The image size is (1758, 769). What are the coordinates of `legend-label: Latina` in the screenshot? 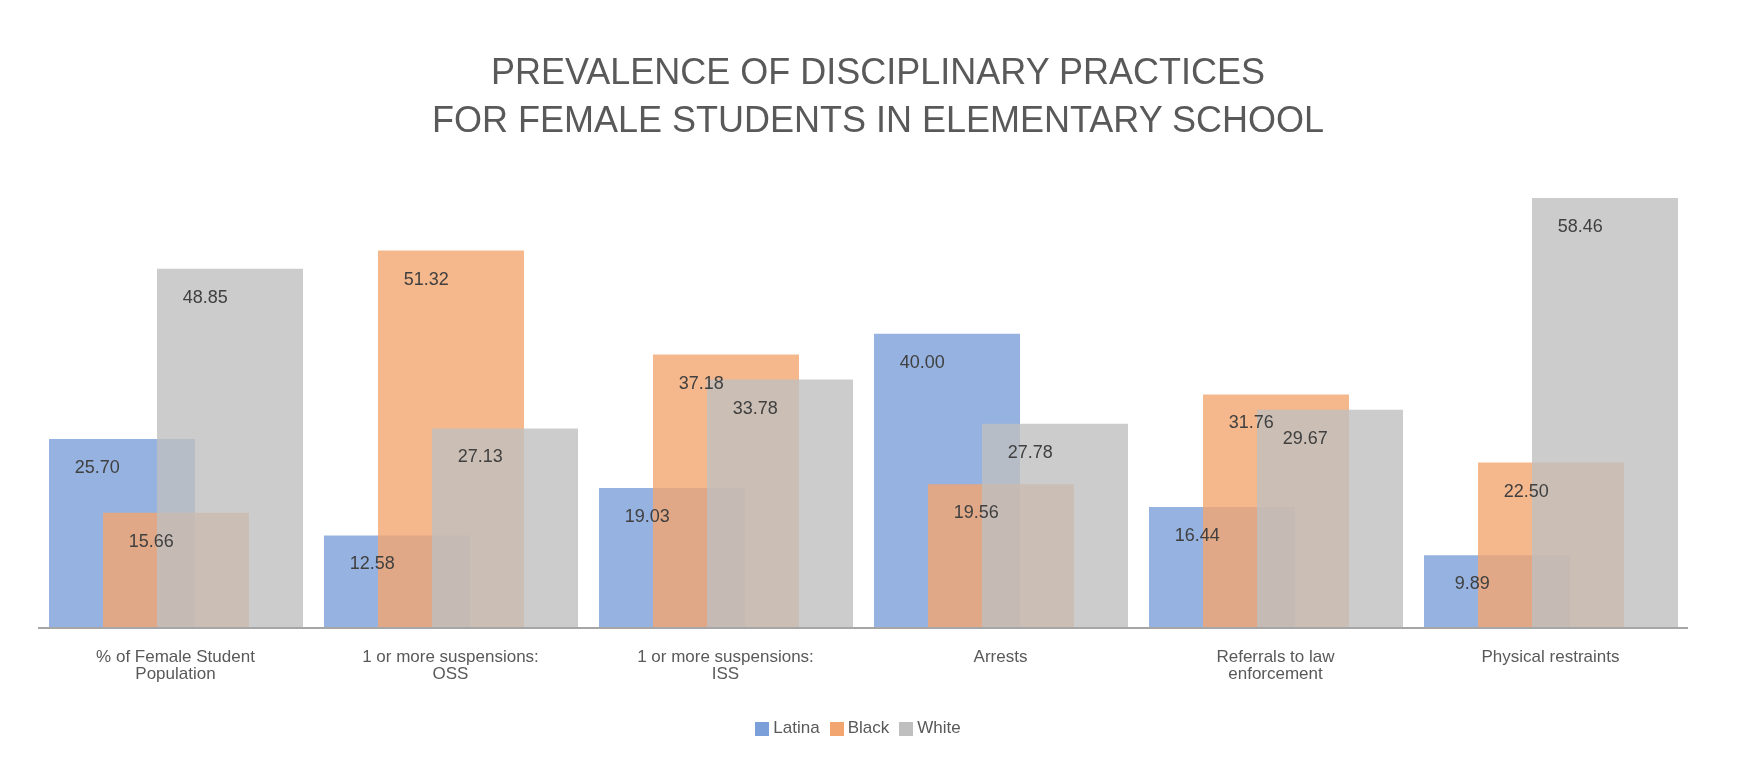 It's located at (796, 727).